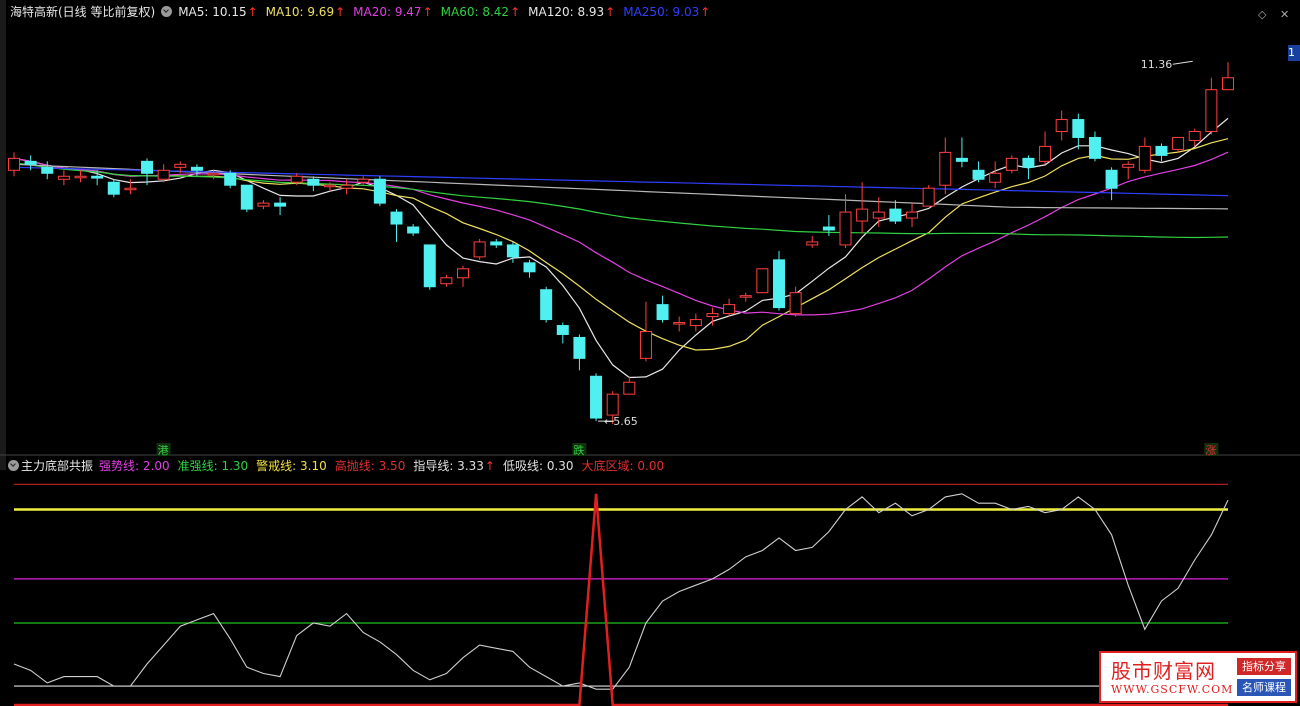  Describe the element at coordinates (621, 421) in the screenshot. I see `low-price-label: ←5.65` at that location.